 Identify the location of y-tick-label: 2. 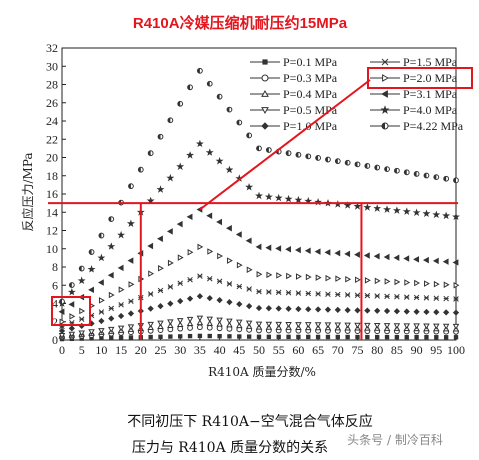
(55, 322).